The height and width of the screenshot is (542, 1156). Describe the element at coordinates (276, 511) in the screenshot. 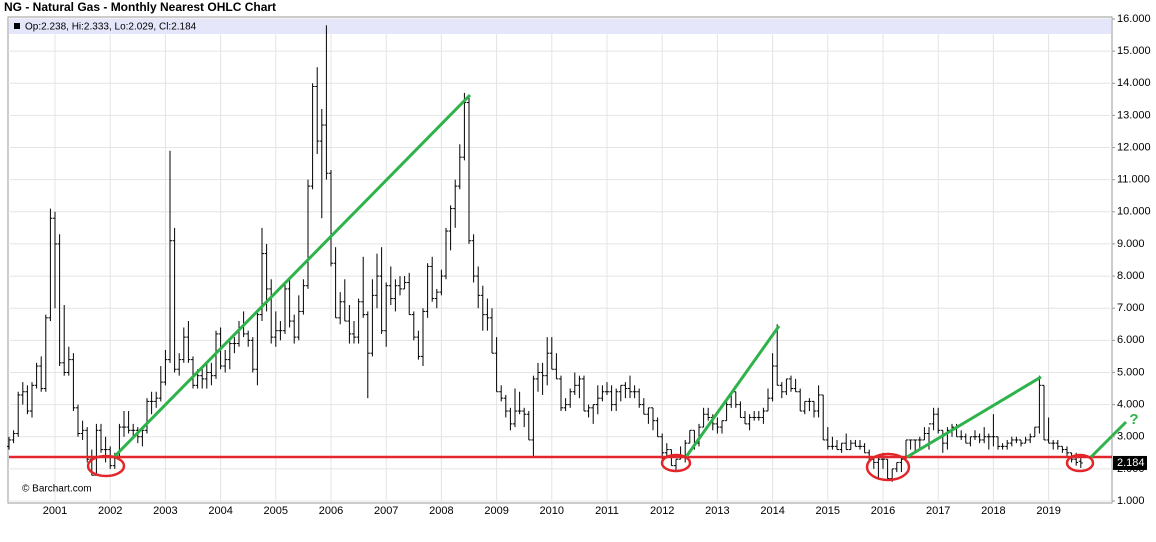

I see `x-tick-label: 2005` at that location.